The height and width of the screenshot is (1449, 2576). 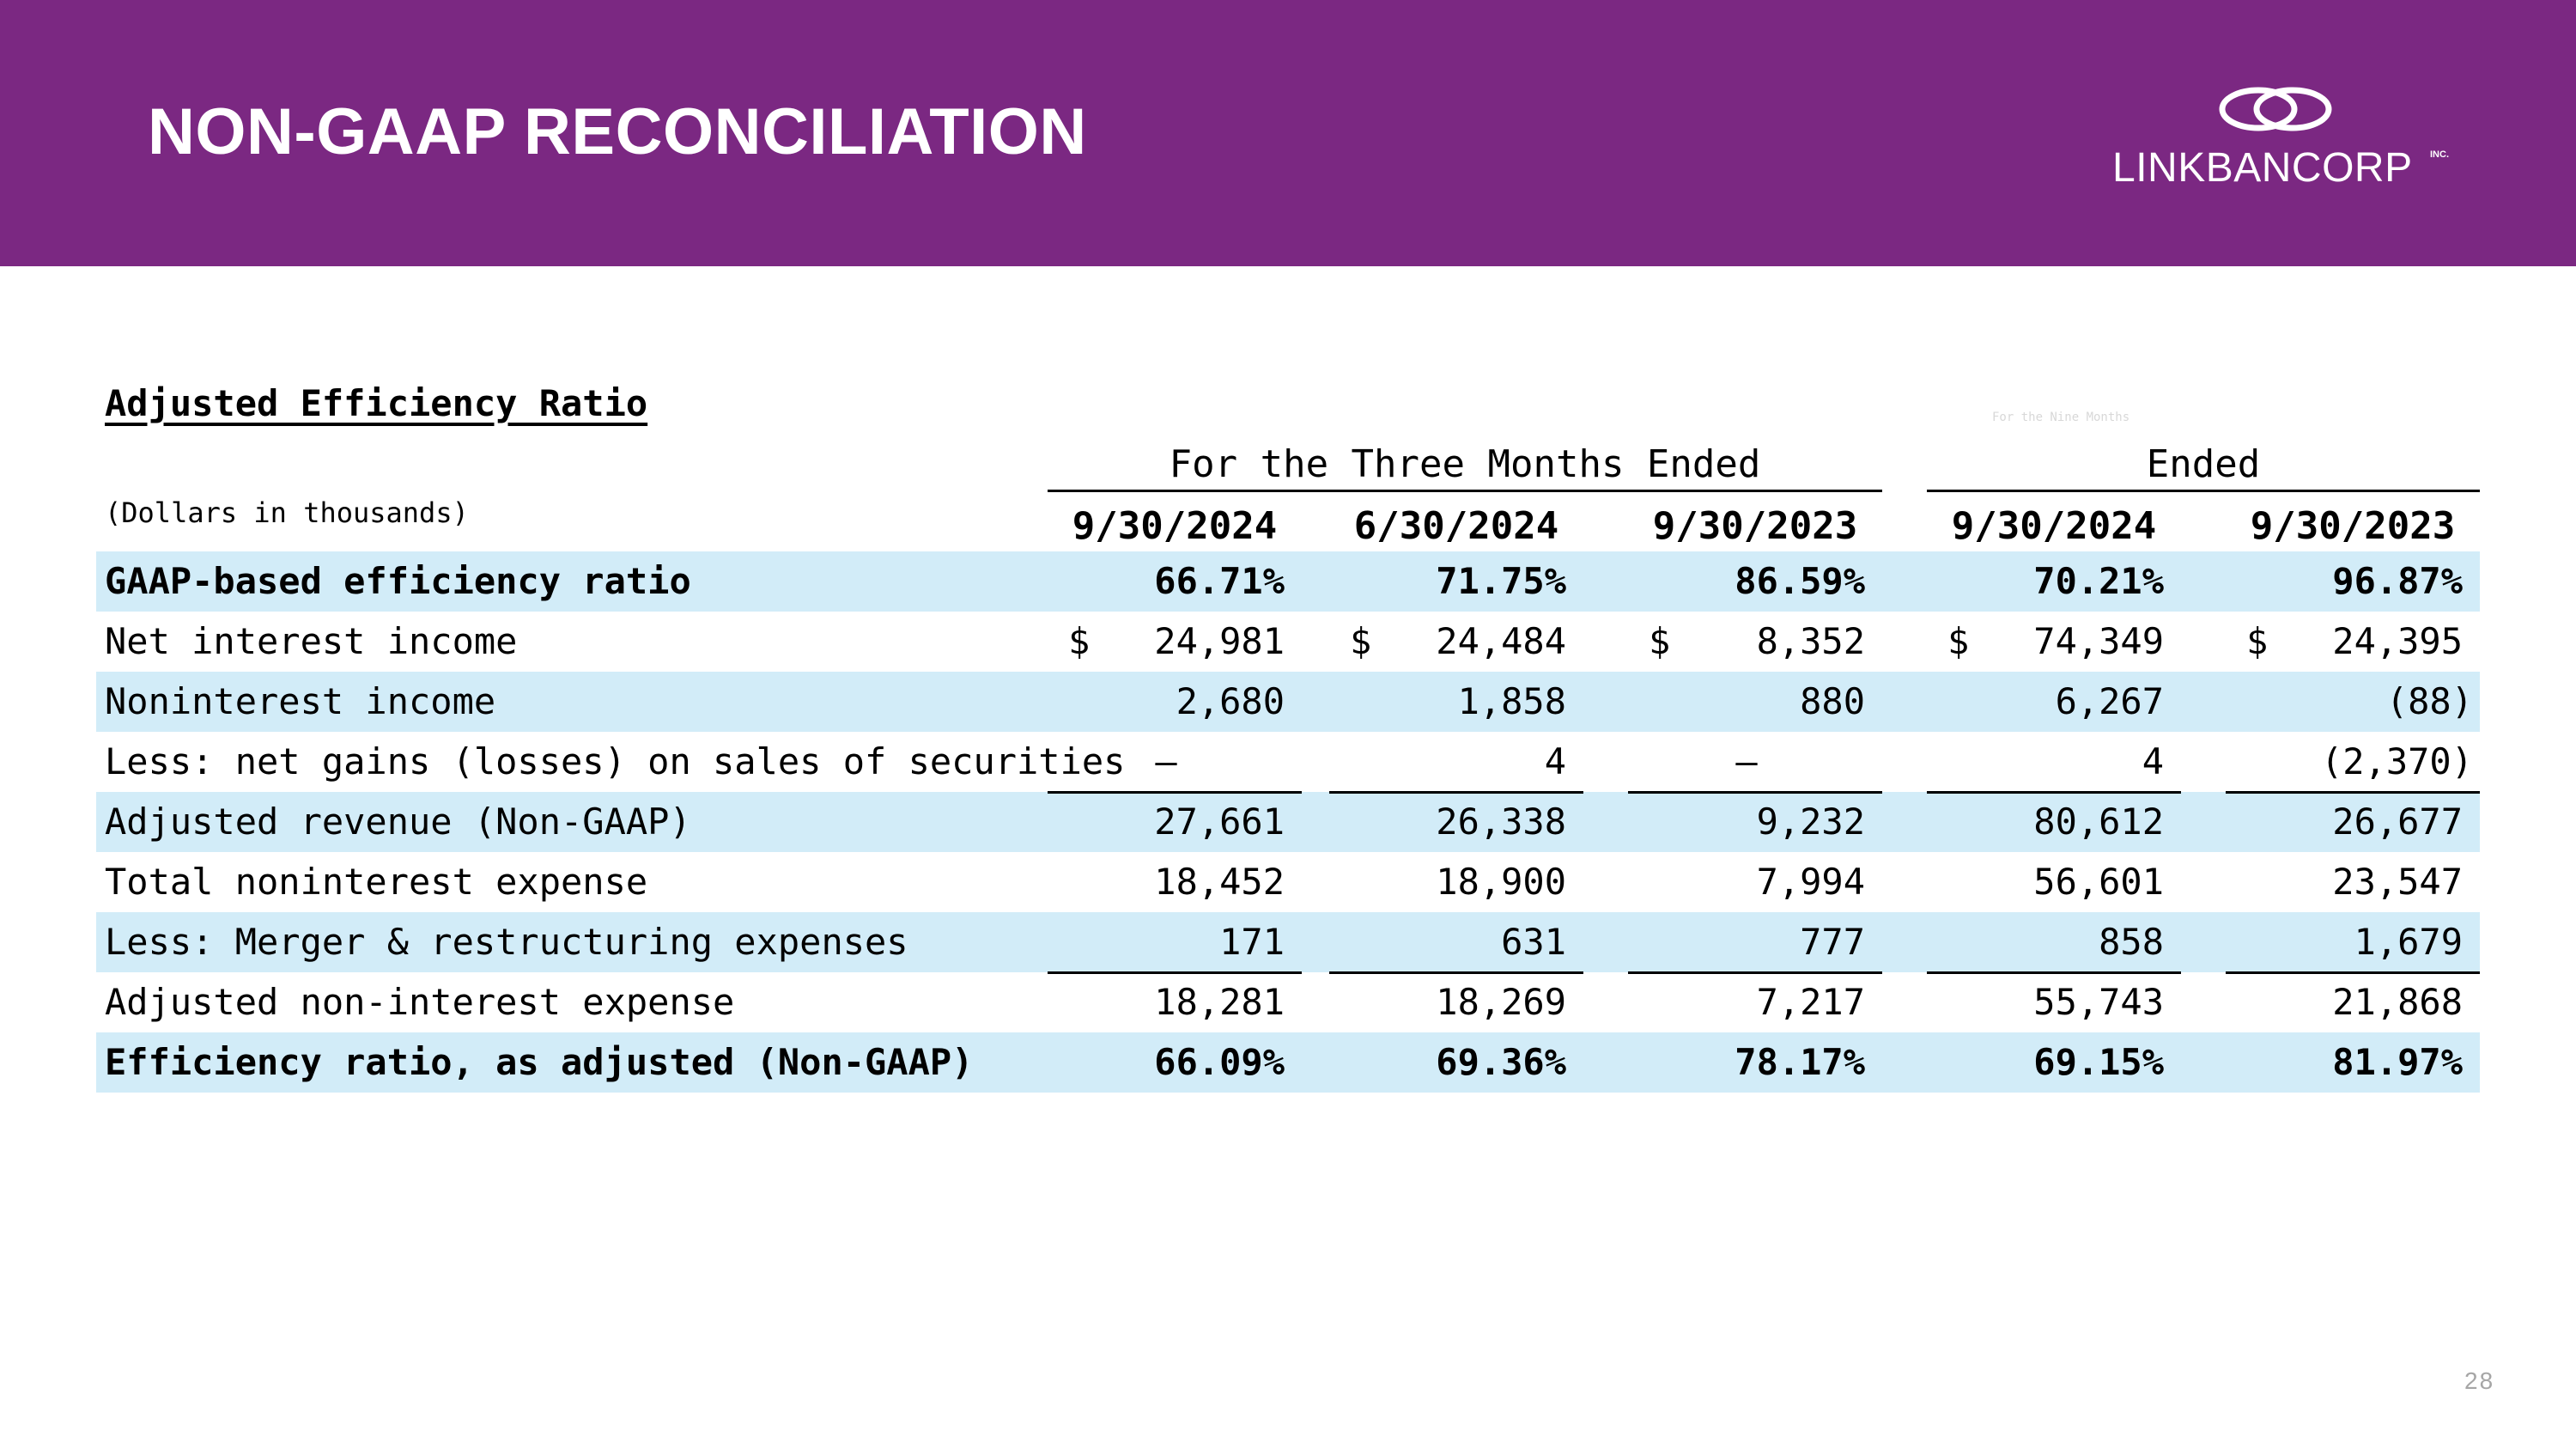 What do you see at coordinates (398, 822) in the screenshot?
I see `row-label: Adjusted revenue (Non-GAAP)` at bounding box center [398, 822].